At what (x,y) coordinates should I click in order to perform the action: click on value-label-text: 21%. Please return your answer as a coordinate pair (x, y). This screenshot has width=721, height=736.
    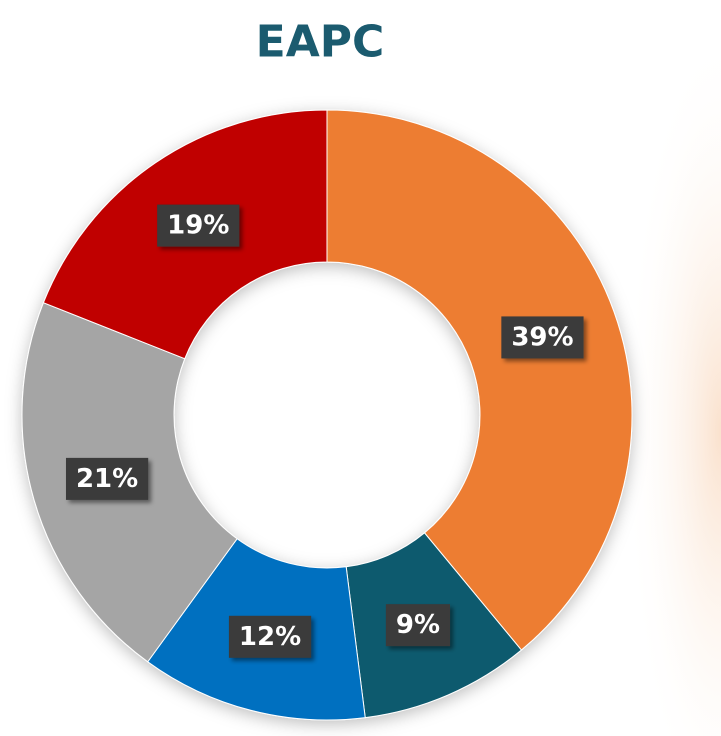
    Looking at the image, I should click on (107, 479).